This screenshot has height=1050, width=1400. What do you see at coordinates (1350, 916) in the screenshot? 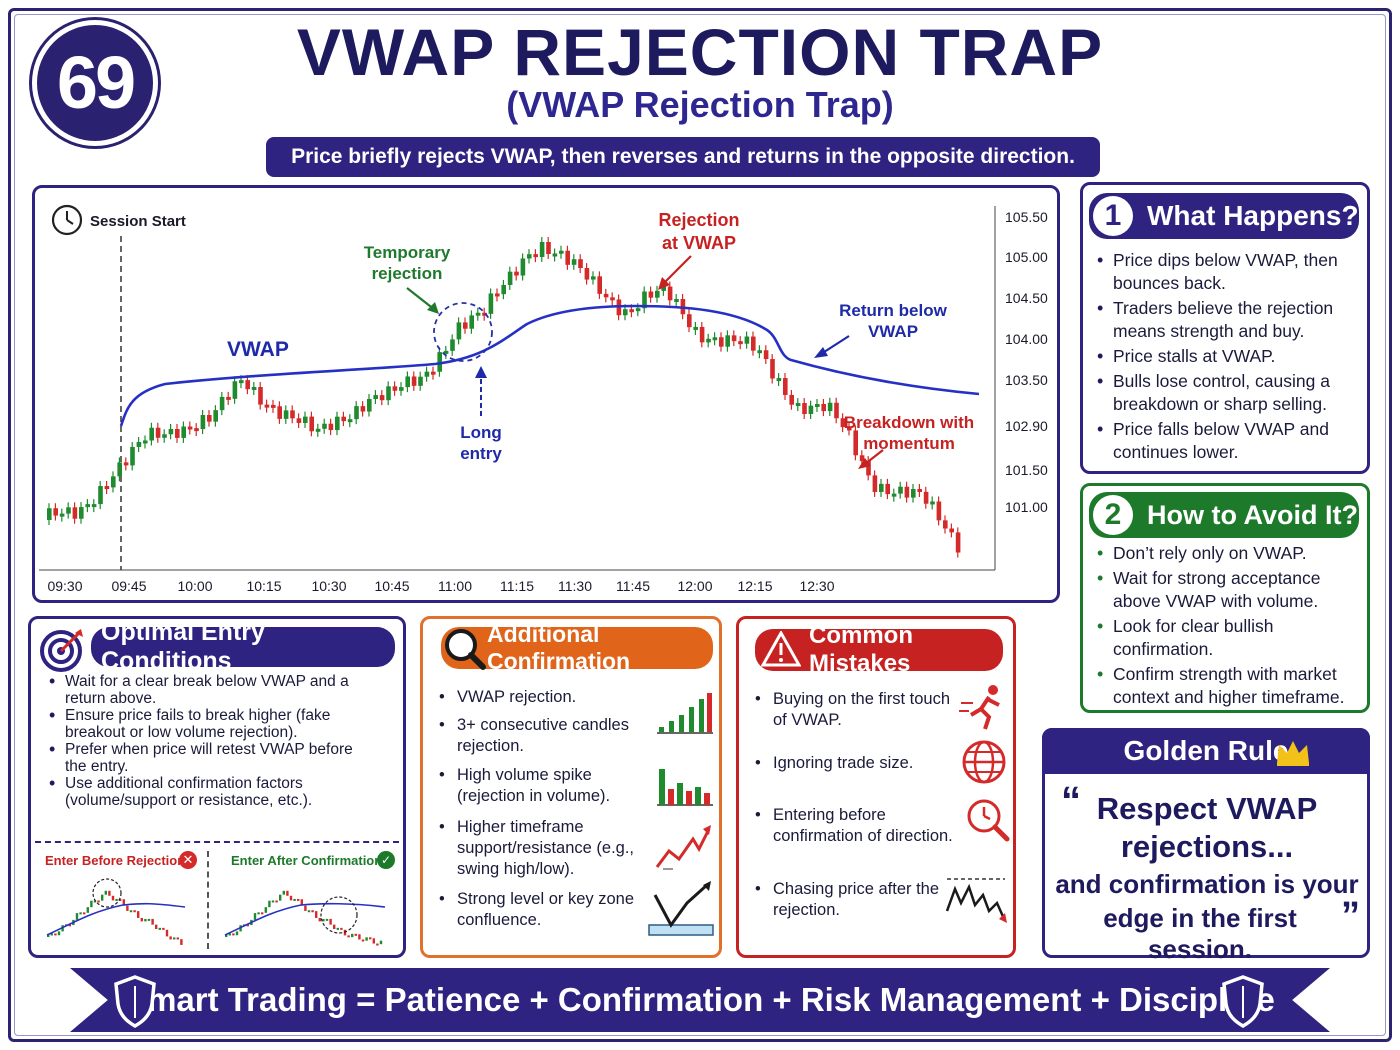
I see `quote-close-icon: ”` at bounding box center [1350, 916].